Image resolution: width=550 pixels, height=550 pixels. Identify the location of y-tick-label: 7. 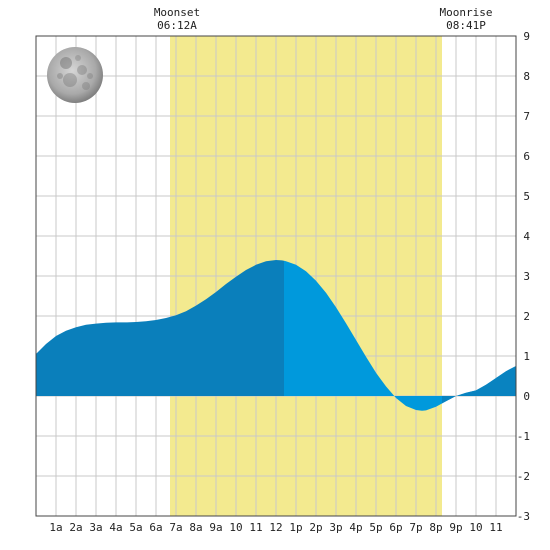
(526, 116).